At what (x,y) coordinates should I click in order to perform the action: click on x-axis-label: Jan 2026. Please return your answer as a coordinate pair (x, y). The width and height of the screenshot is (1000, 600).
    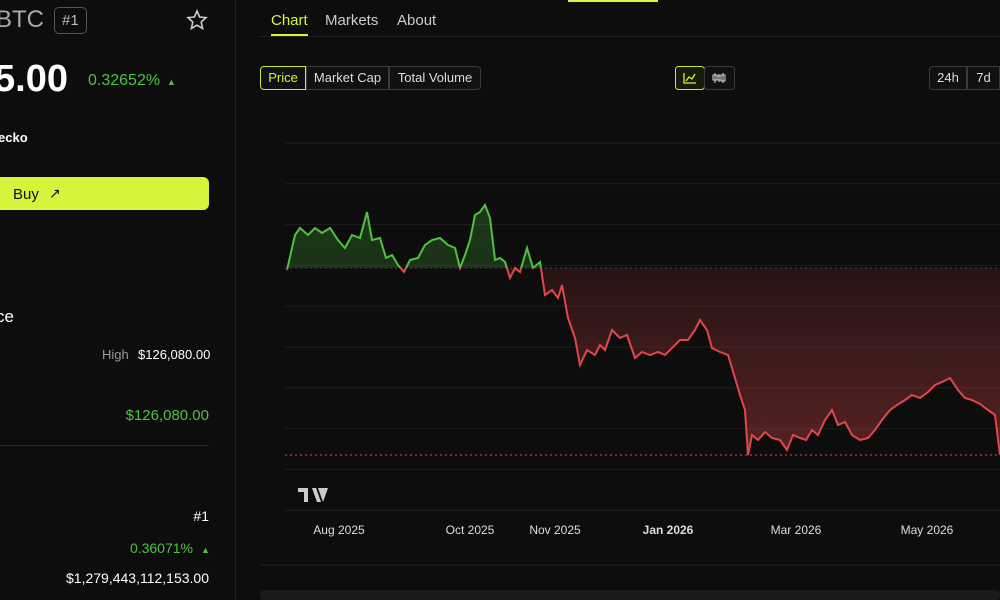
    Looking at the image, I should click on (668, 530).